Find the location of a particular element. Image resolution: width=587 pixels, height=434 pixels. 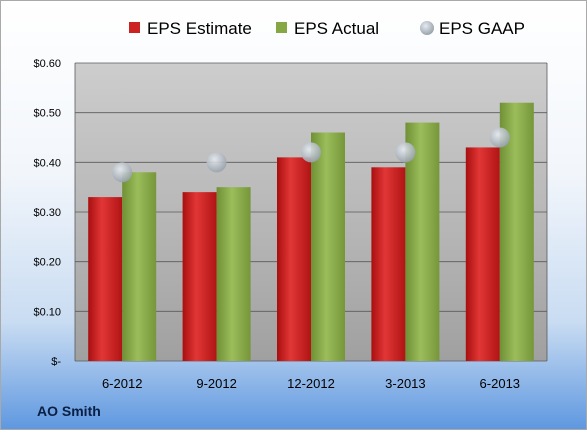

y-tick-label: $0.40 is located at coordinates (47, 163).